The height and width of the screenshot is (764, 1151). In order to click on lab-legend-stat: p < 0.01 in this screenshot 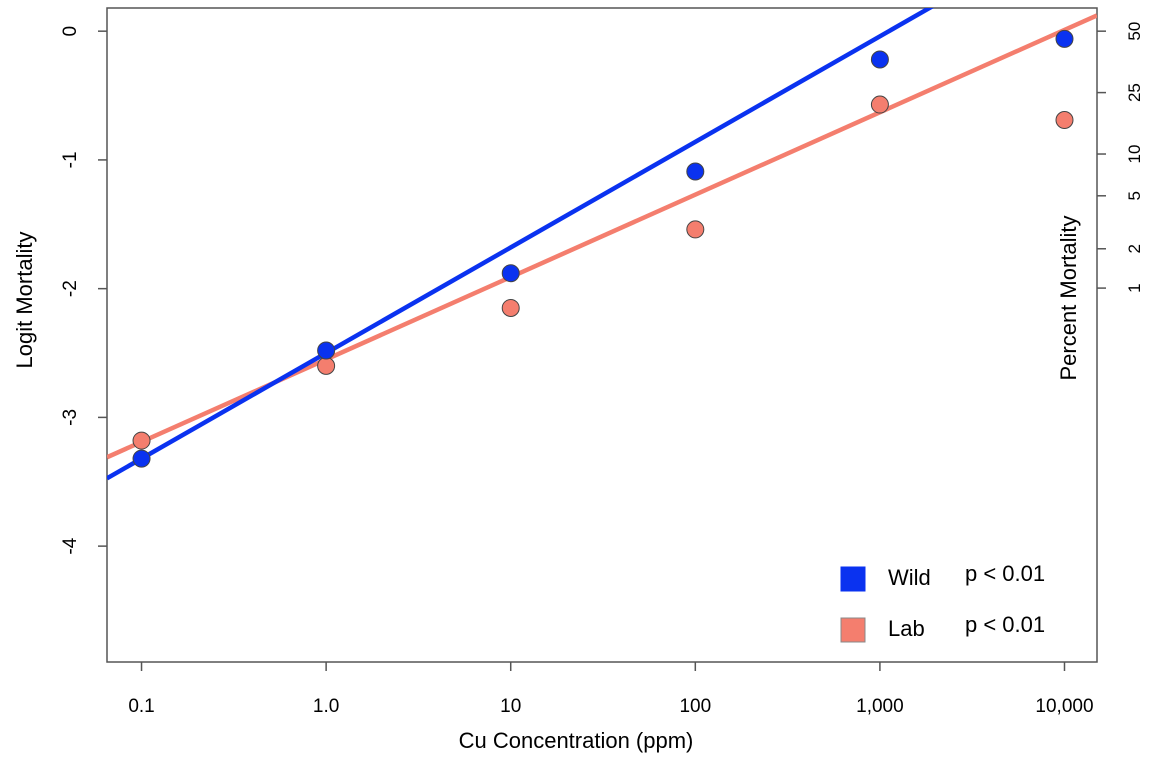, I will do `click(1005, 624)`.